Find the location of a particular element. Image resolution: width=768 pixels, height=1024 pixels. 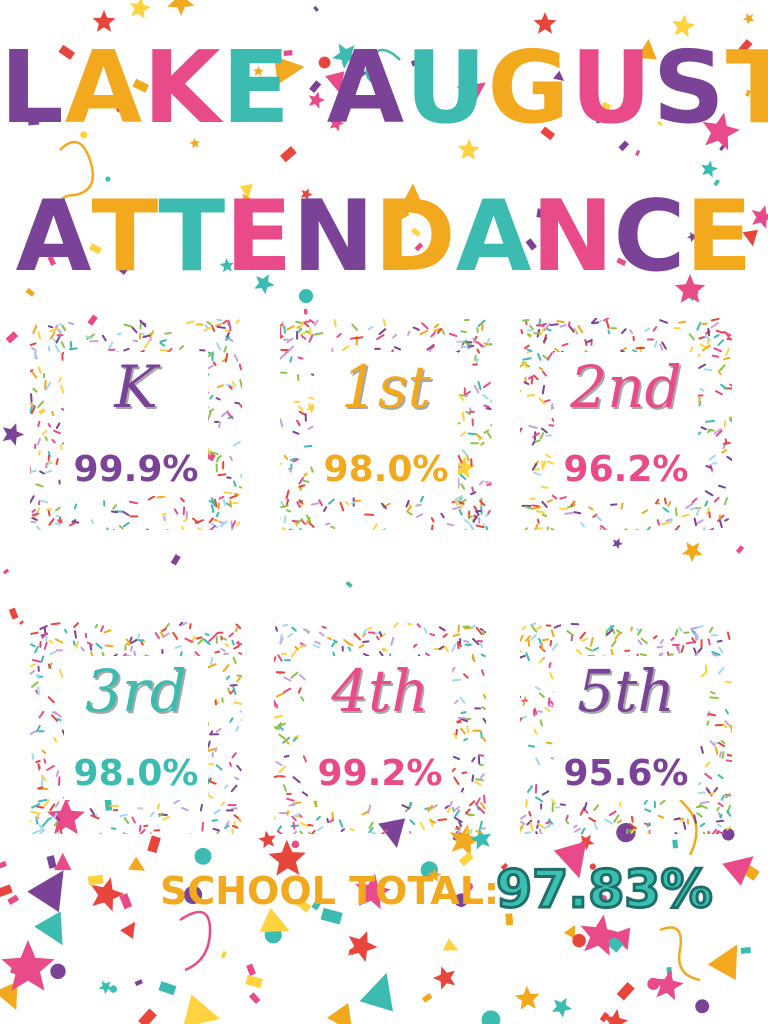

grade-label: 3rd is located at coordinates (136, 691).